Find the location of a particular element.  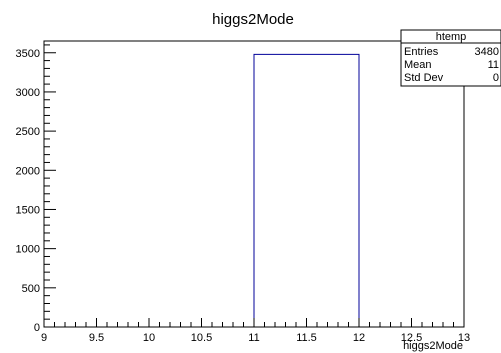

x-tick-label: 13 is located at coordinates (464, 338).